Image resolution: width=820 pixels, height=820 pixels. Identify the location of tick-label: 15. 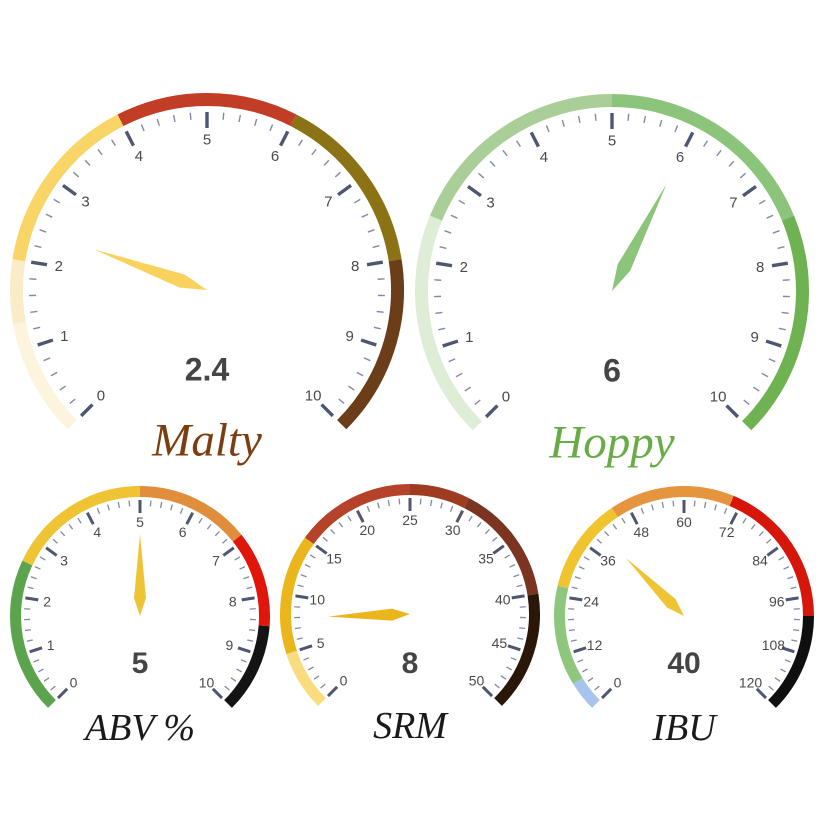
(334, 559).